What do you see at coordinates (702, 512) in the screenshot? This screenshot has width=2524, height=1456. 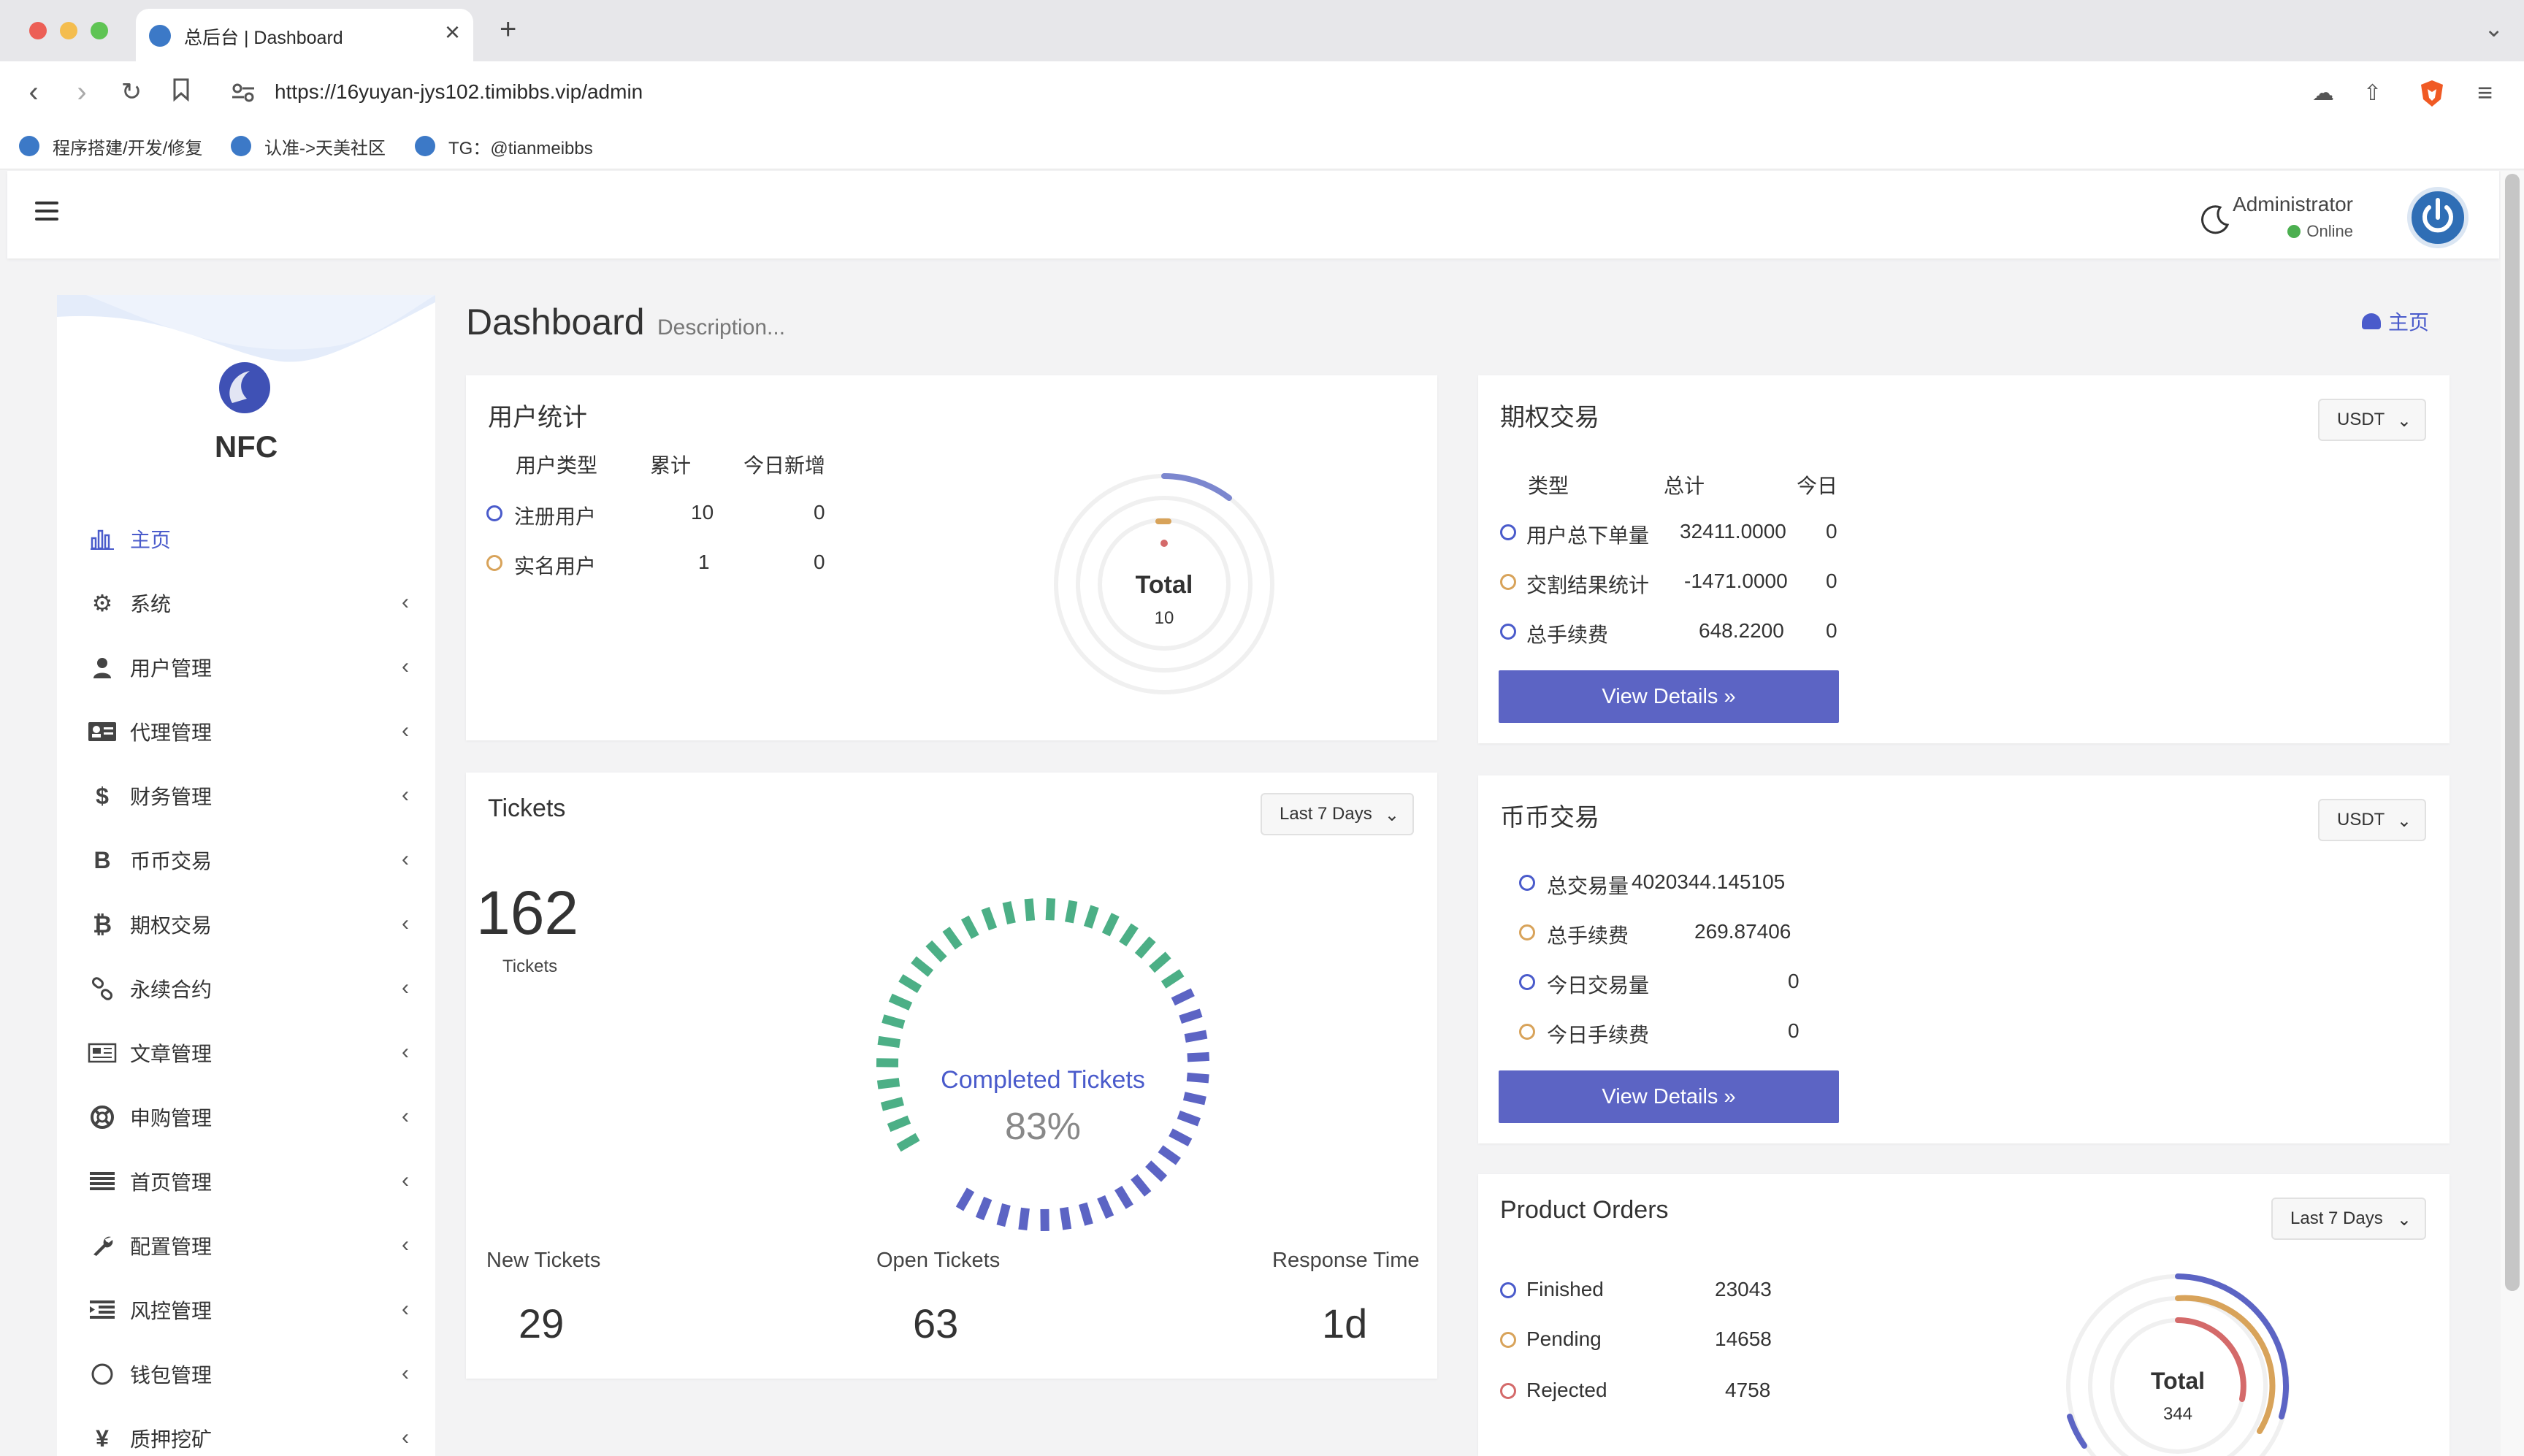 I see `table-cell: 10` at bounding box center [702, 512].